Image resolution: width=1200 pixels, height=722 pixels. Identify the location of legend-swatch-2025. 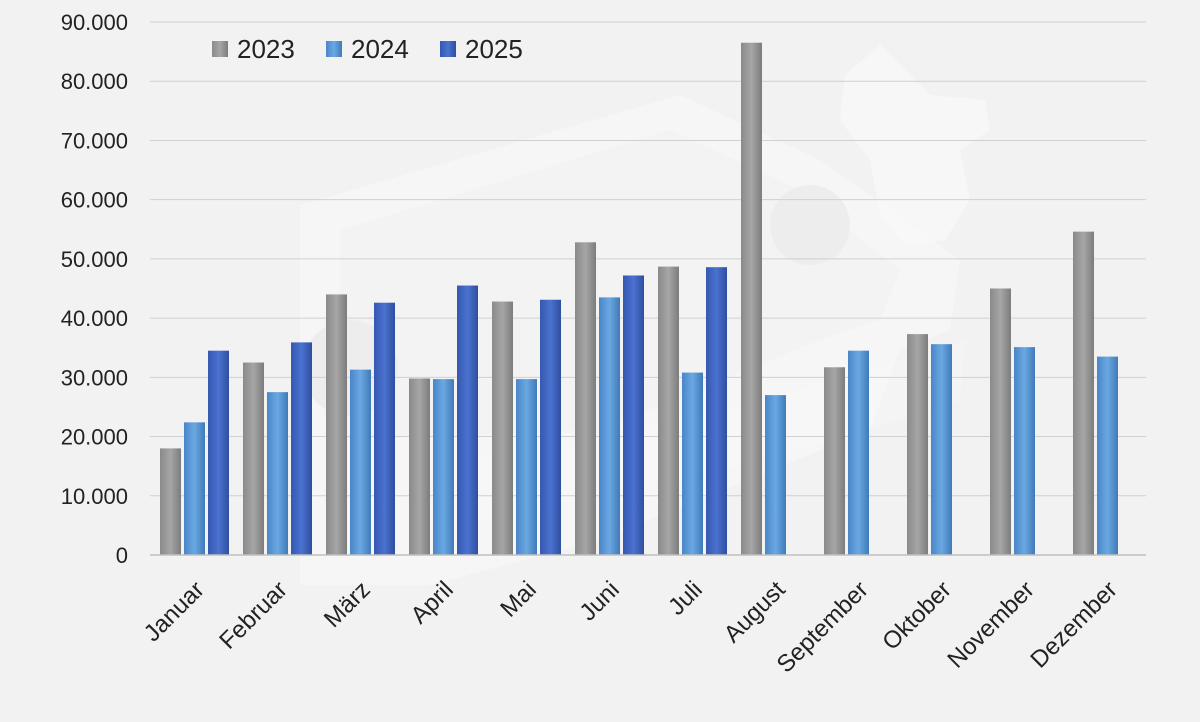
(448, 49).